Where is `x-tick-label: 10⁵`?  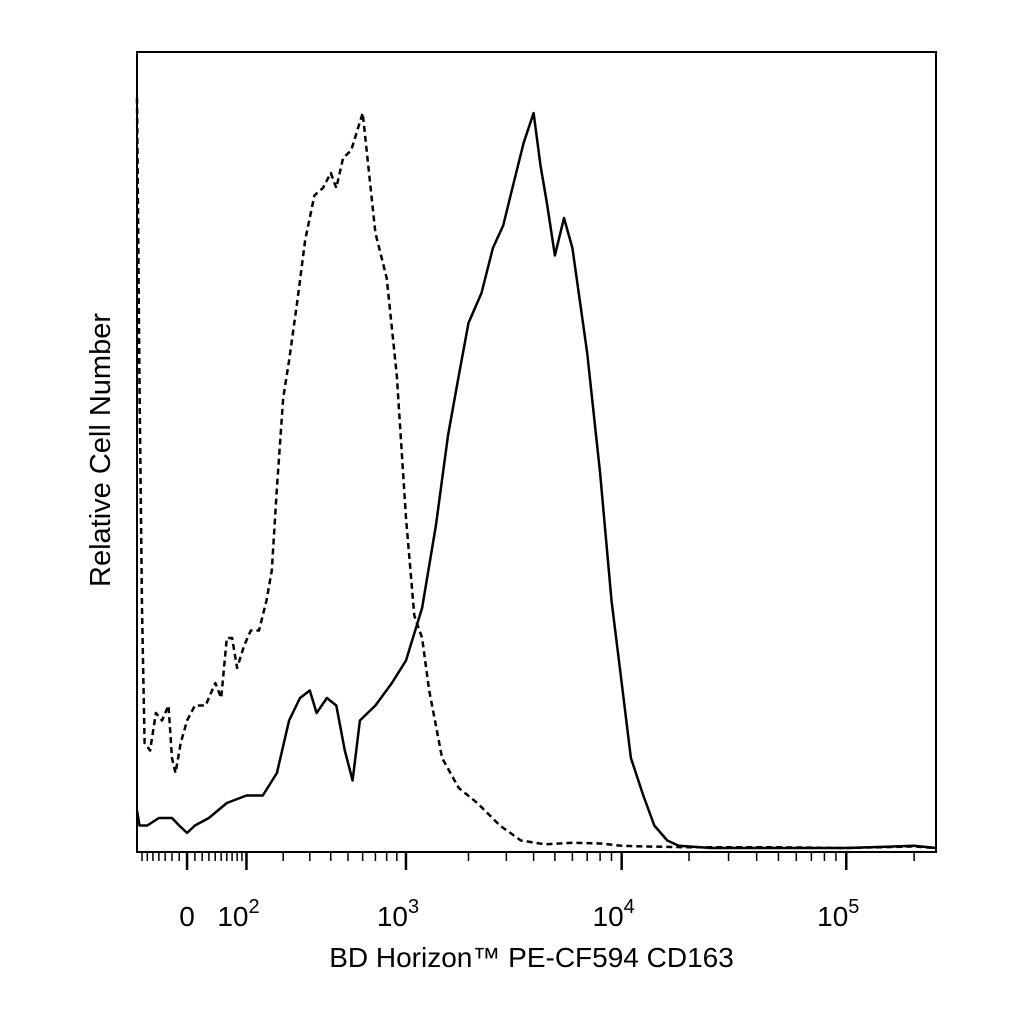 x-tick-label: 10⁵ is located at coordinates (838, 914).